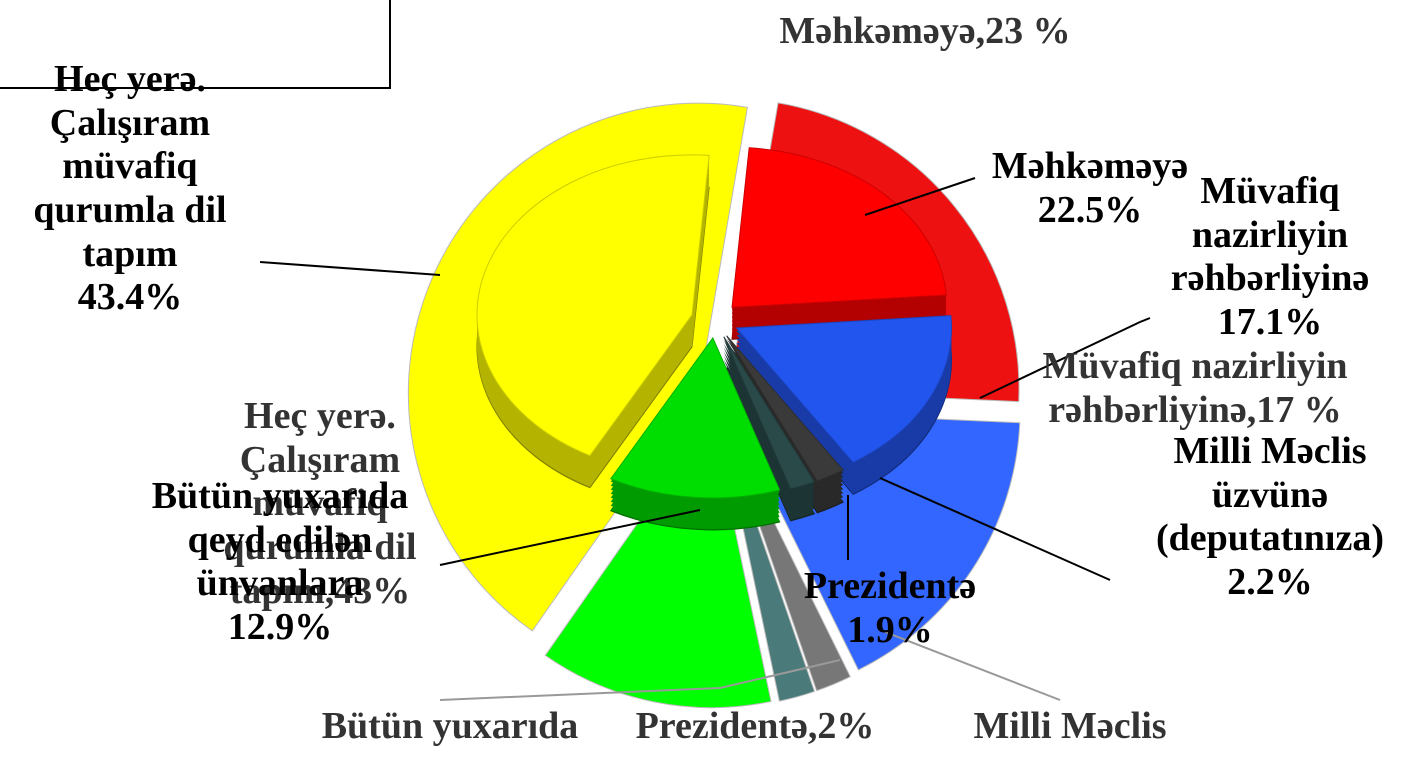  Describe the element at coordinates (280, 540) in the screenshot. I see `category-name: Bütün yuxarıda qeyd edilən ünvanlara` at that location.